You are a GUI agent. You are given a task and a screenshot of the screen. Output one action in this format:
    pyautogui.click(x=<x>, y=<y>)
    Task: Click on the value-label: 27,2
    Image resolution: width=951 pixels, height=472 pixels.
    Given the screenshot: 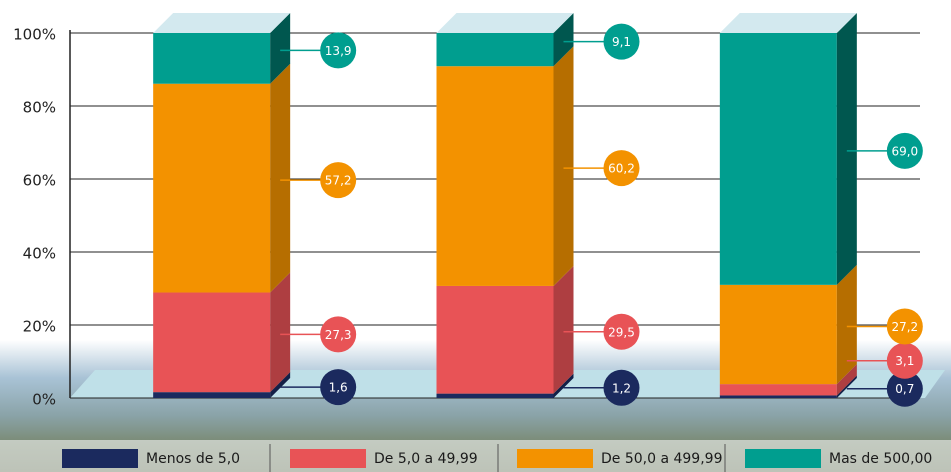 What is the action you would take?
    pyautogui.click(x=904, y=327)
    